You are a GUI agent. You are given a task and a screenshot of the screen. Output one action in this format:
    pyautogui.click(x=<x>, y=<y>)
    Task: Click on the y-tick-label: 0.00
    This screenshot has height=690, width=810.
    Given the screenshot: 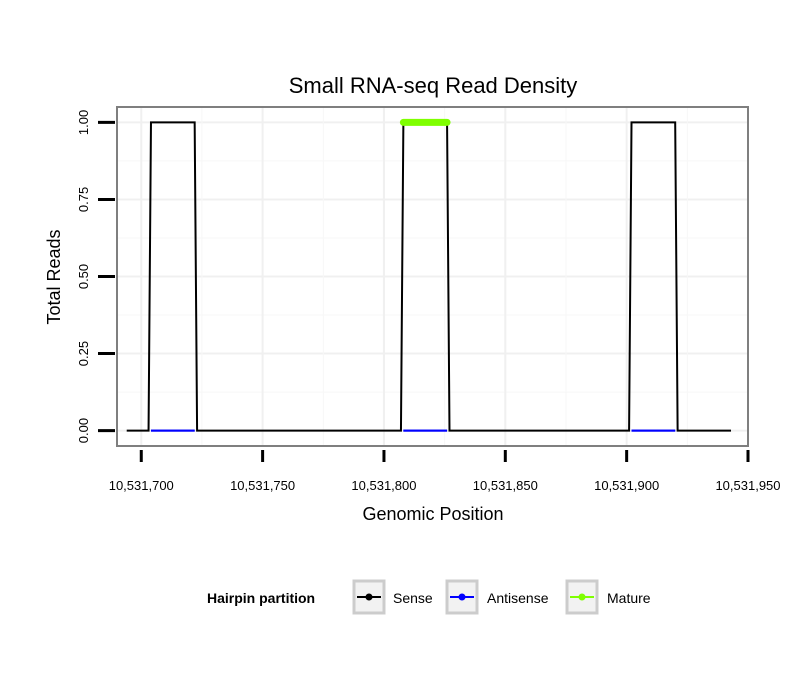 What is the action you would take?
    pyautogui.click(x=83, y=430)
    